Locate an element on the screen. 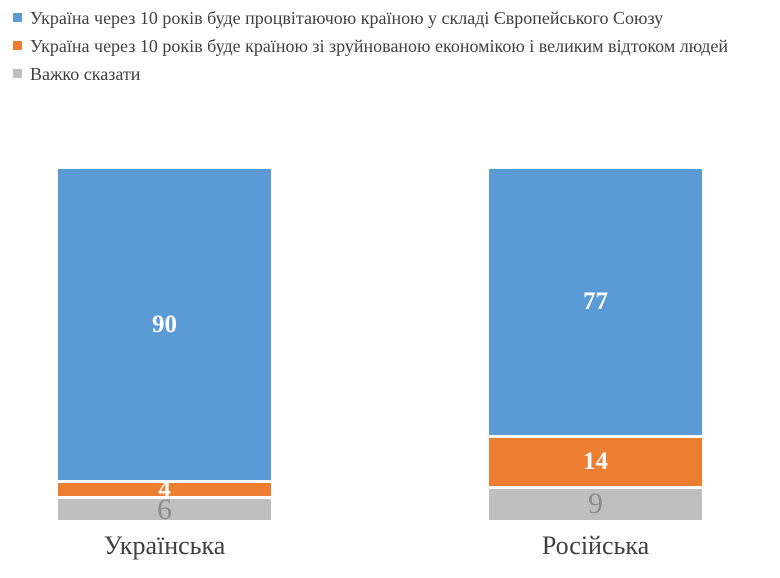 The height and width of the screenshot is (578, 780). data-label: 9 is located at coordinates (595, 504).